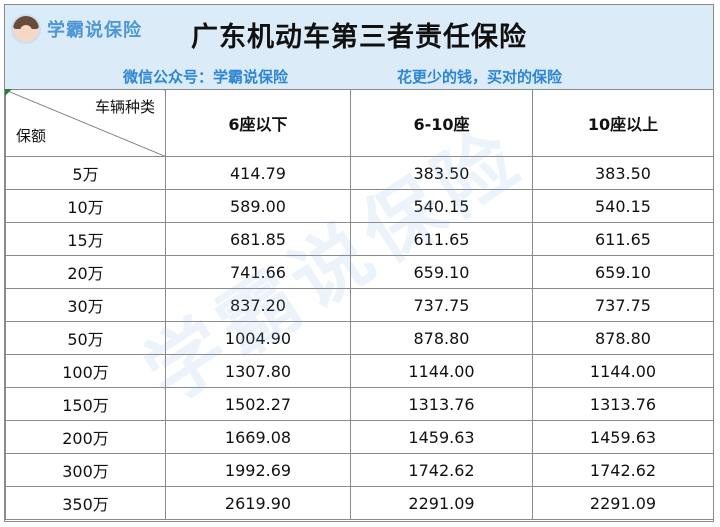 This screenshot has width=720, height=527. Describe the element at coordinates (8, 92) in the screenshot. I see `corner-marker` at that location.